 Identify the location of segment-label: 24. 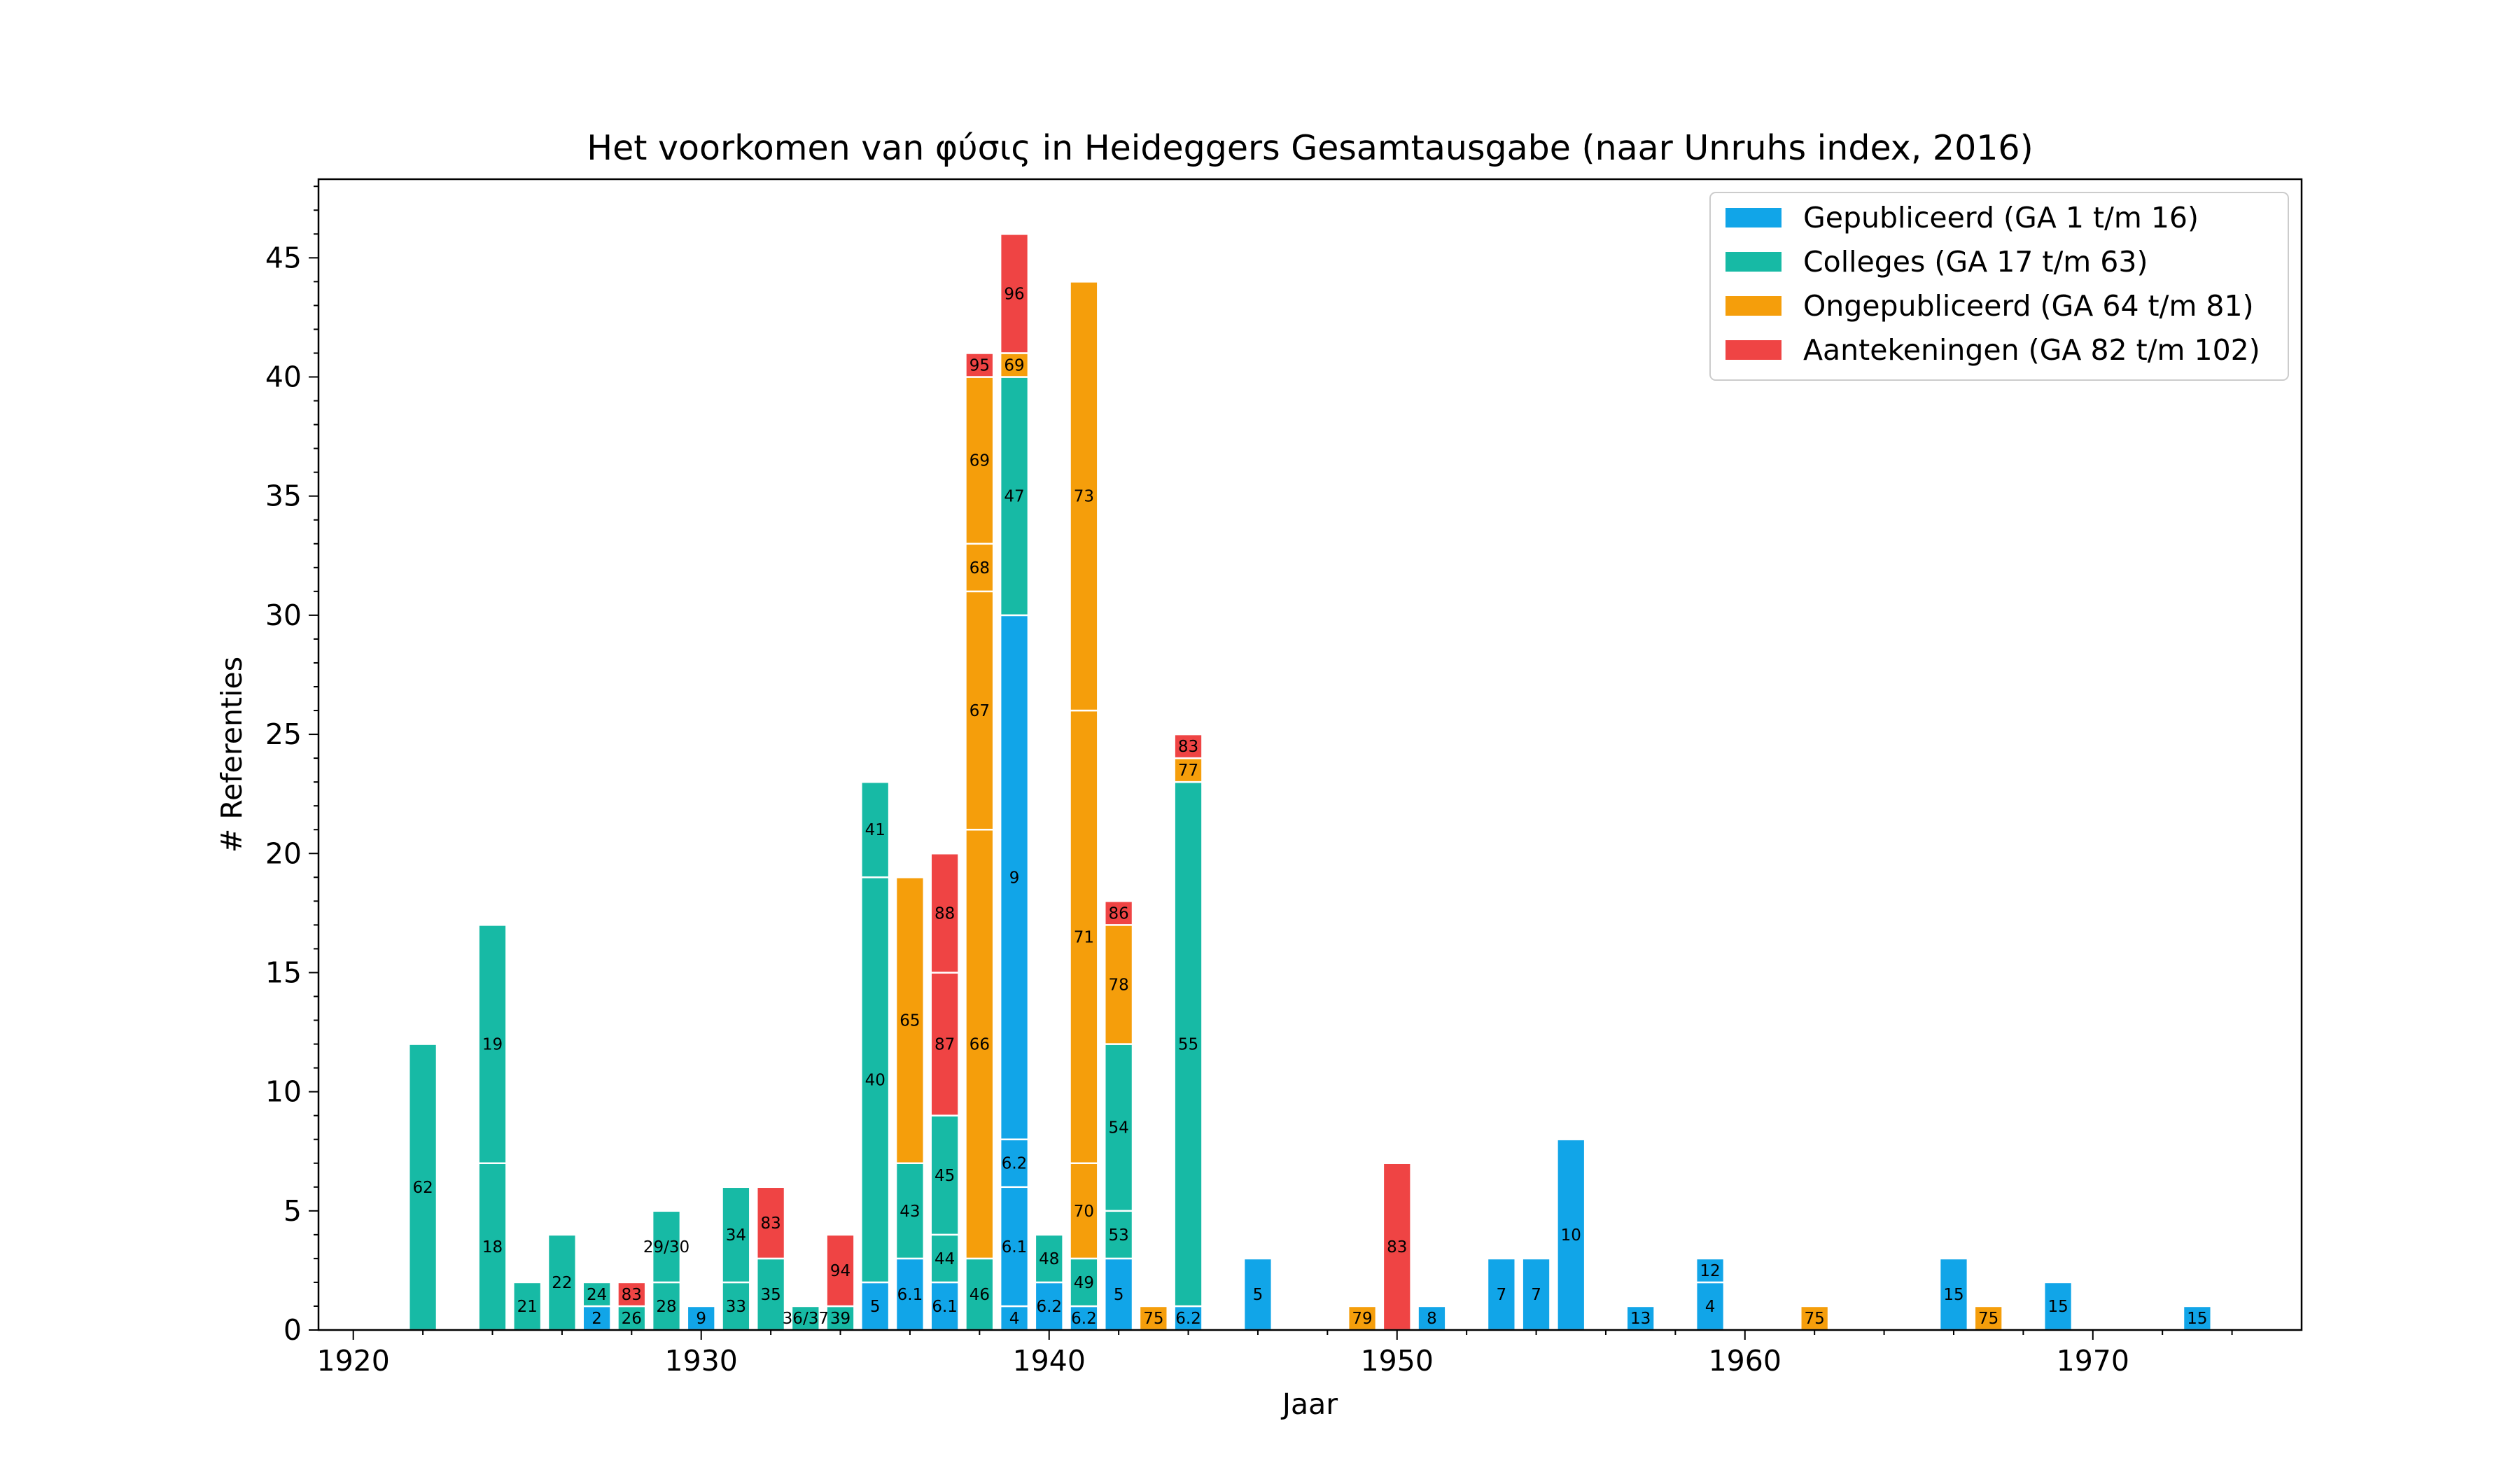
(597, 1295).